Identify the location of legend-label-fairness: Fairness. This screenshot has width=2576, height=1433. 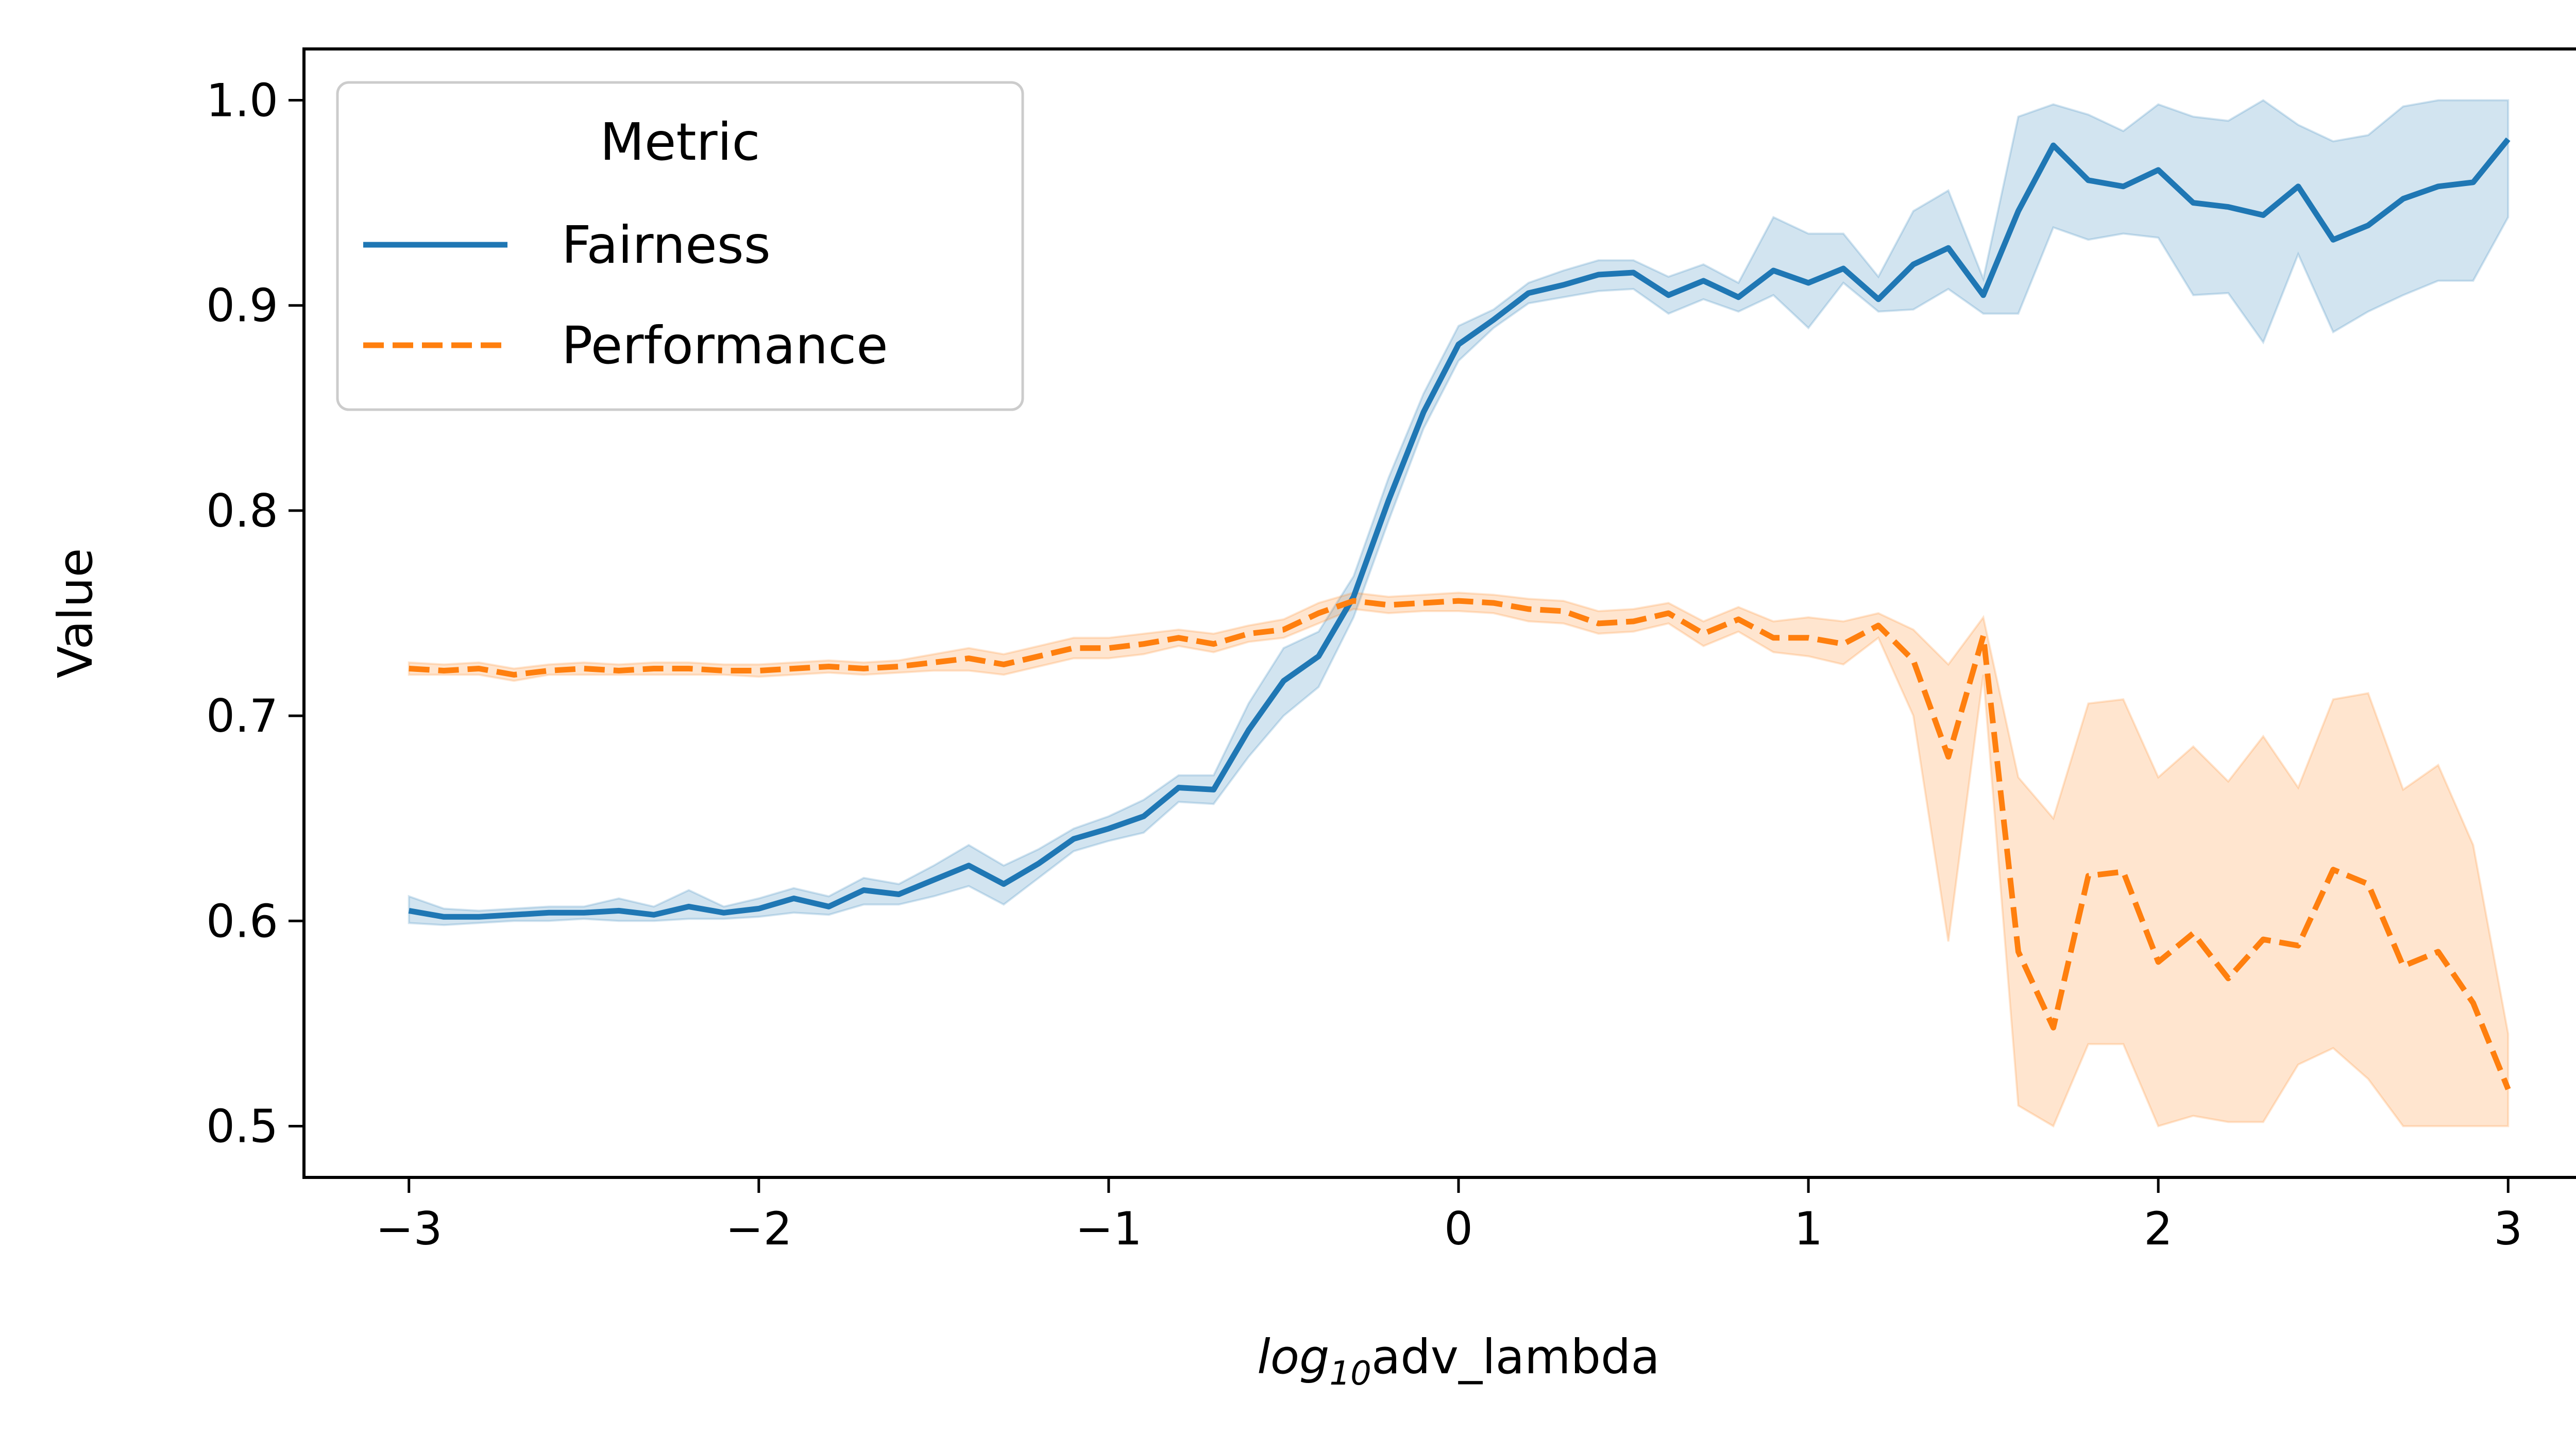
(666, 245).